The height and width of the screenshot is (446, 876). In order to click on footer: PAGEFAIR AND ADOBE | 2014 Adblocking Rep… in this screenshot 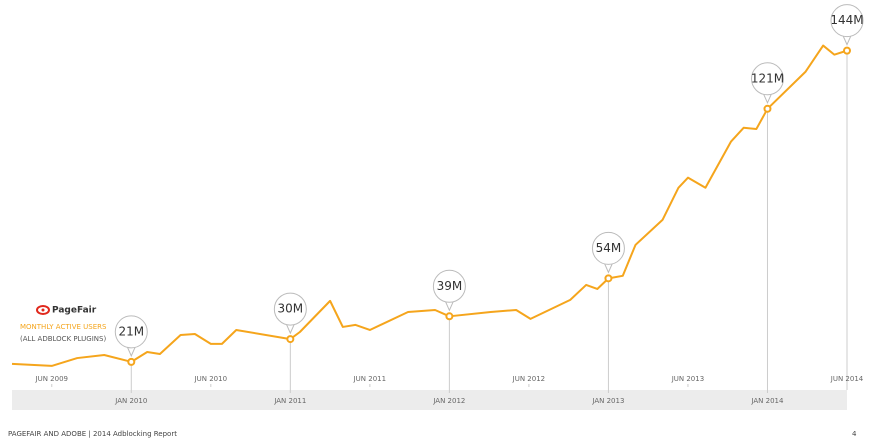, I will do `click(92, 434)`.